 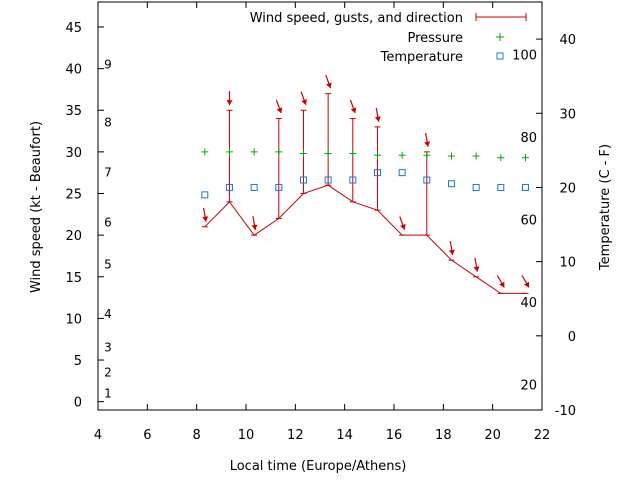 What do you see at coordinates (528, 220) in the screenshot?
I see `fahrenheit-label: 60` at bounding box center [528, 220].